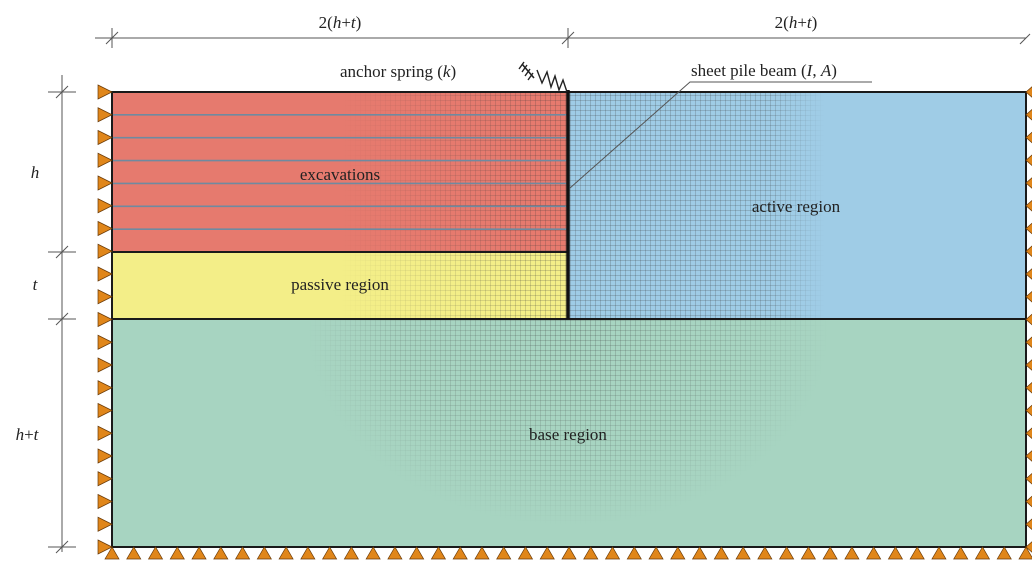  I want to click on excavations-label: excavations, so click(340, 174).